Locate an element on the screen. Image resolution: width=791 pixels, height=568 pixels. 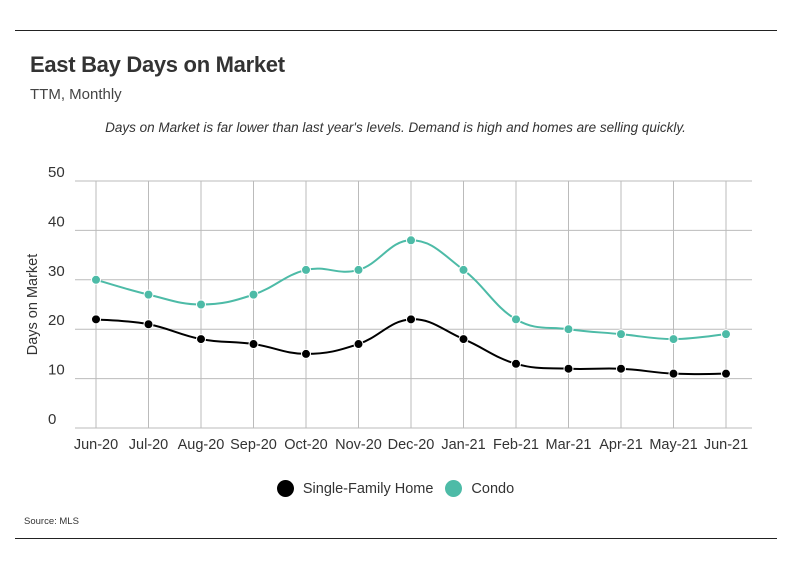
y-tick-label: 40 is located at coordinates (56, 221).